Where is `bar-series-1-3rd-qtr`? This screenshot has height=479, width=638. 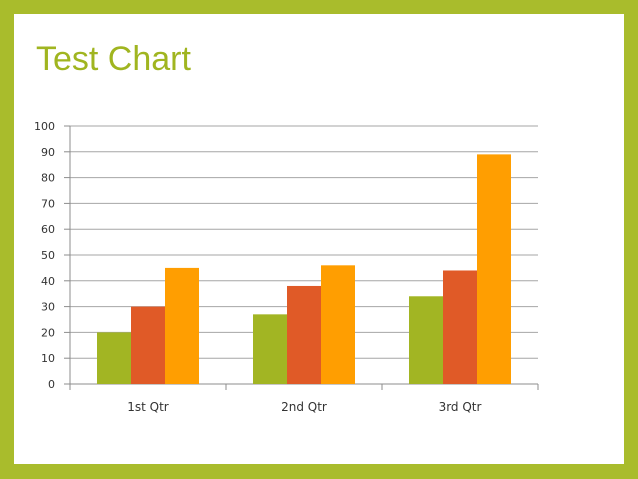
bar-series-1-3rd-qtr is located at coordinates (426, 340).